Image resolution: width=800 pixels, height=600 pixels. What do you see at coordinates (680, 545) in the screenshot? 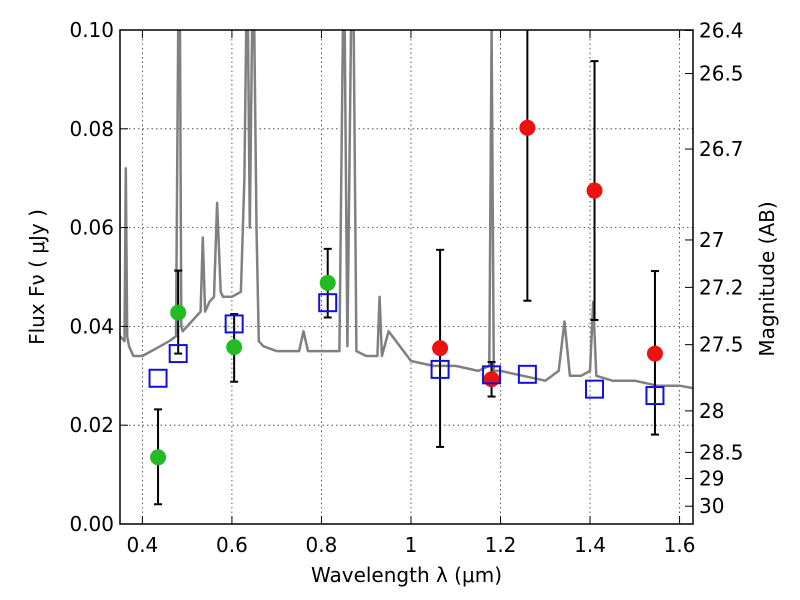
I see `x-tick-label: 1.6` at bounding box center [680, 545].